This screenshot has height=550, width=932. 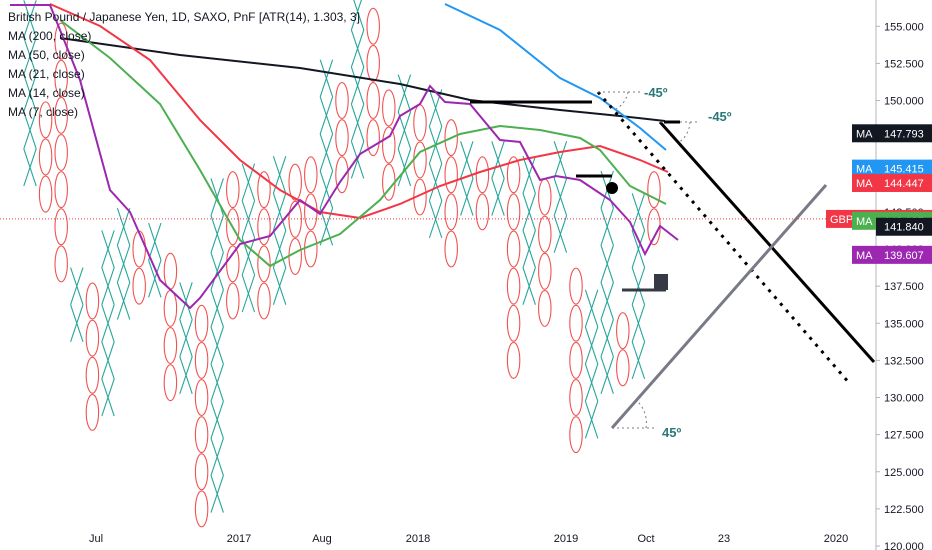 What do you see at coordinates (661, 282) in the screenshot?
I see `box-marker` at bounding box center [661, 282].